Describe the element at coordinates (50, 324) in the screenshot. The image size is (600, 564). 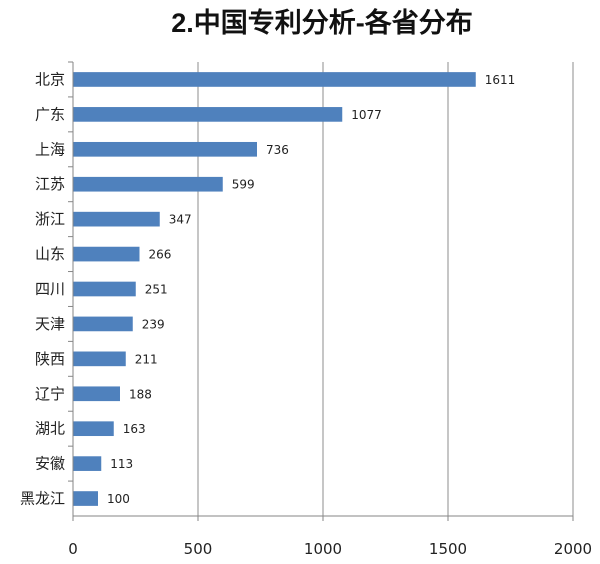
I see `category-label: 天津` at that location.